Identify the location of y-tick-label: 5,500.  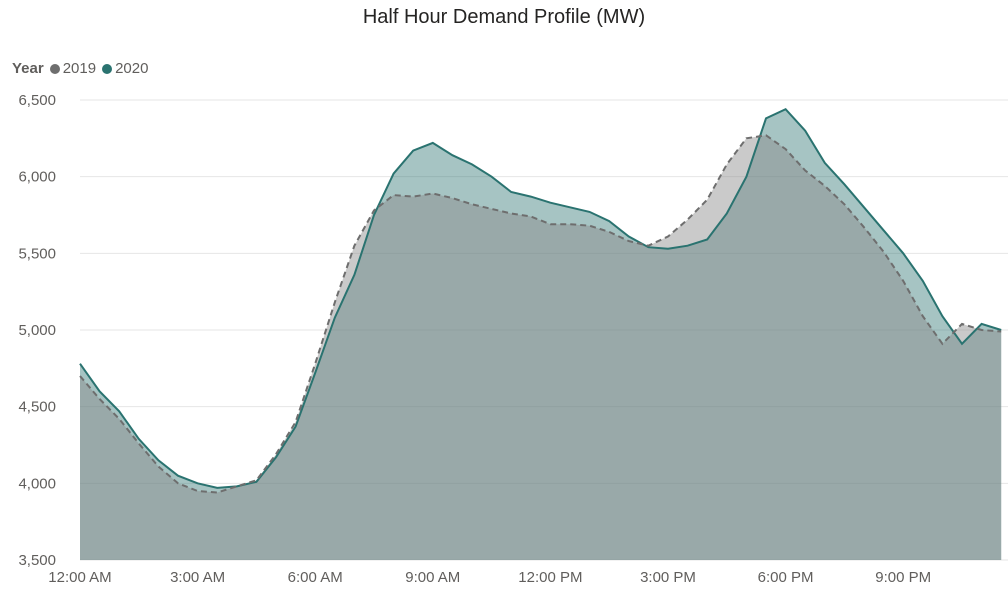
(37, 253).